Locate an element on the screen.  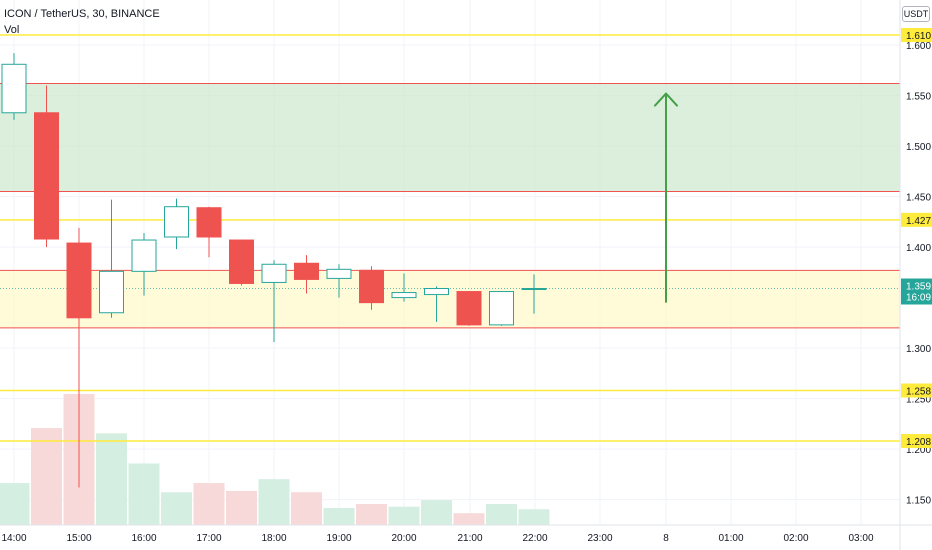
last-price-value: 1.359 is located at coordinates (918, 287).